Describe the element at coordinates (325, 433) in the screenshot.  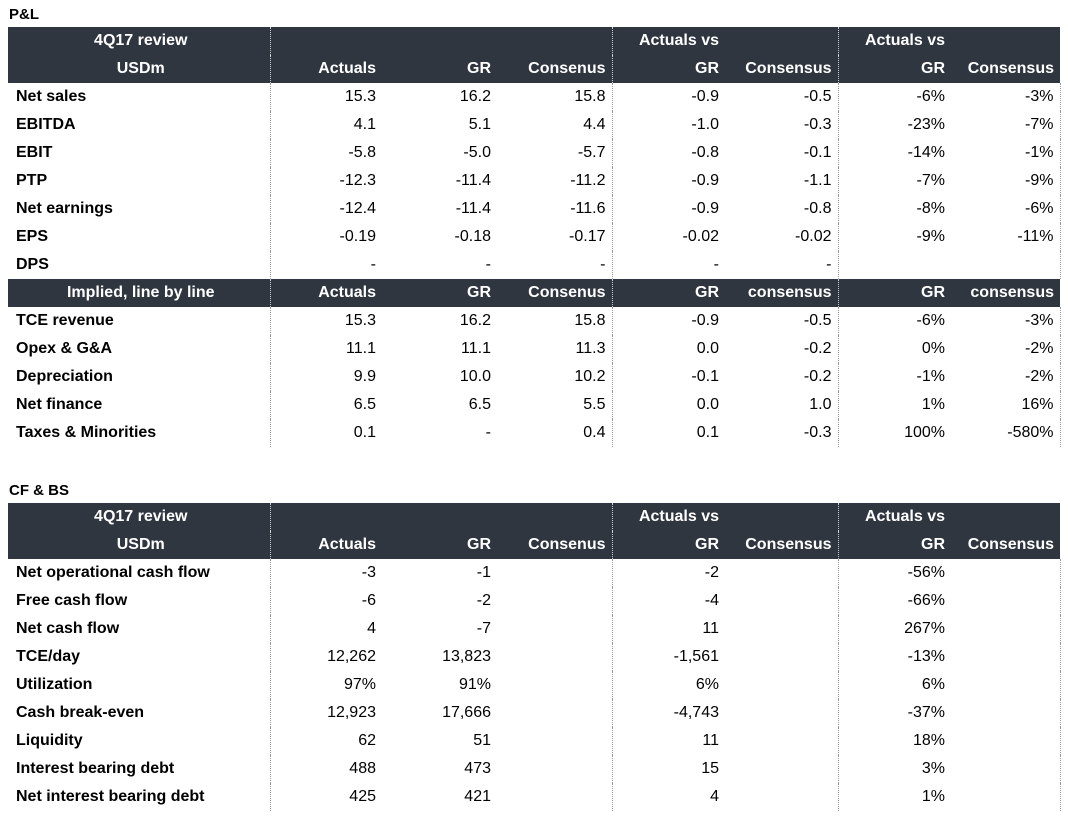
I see `table-cell: 0.1` at that location.